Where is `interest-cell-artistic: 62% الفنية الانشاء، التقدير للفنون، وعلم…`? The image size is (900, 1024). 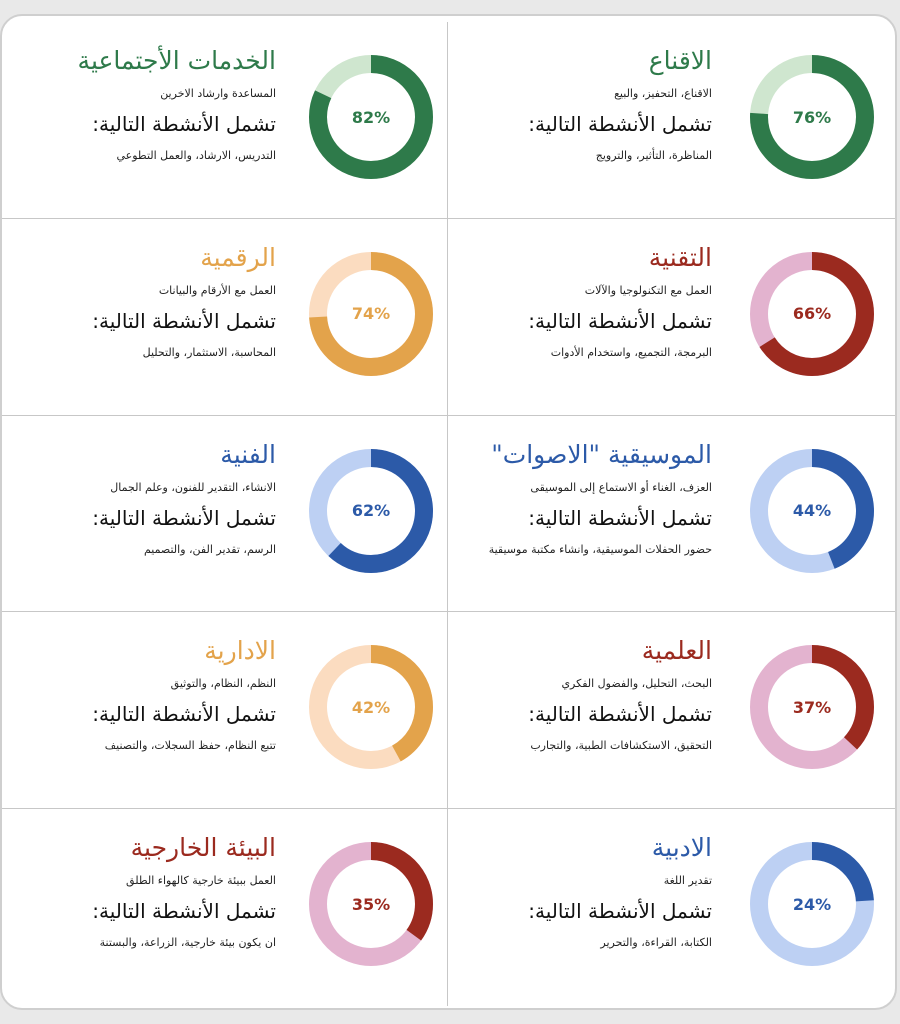
interest-cell-artistic: 62% الفنية الانشاء، التقدير للفنون، وعلم… is located at coordinates (225, 514).